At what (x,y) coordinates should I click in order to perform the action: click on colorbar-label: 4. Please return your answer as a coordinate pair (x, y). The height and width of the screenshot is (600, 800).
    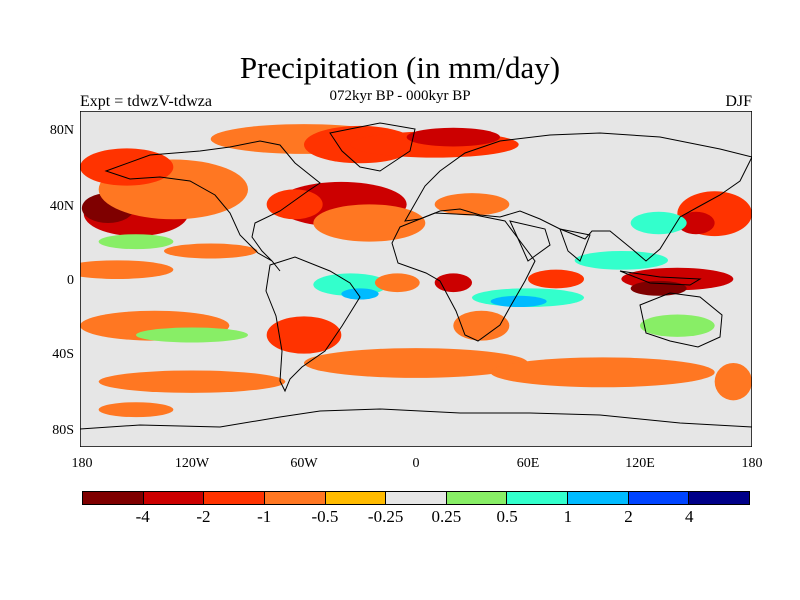
    Looking at the image, I should click on (689, 516).